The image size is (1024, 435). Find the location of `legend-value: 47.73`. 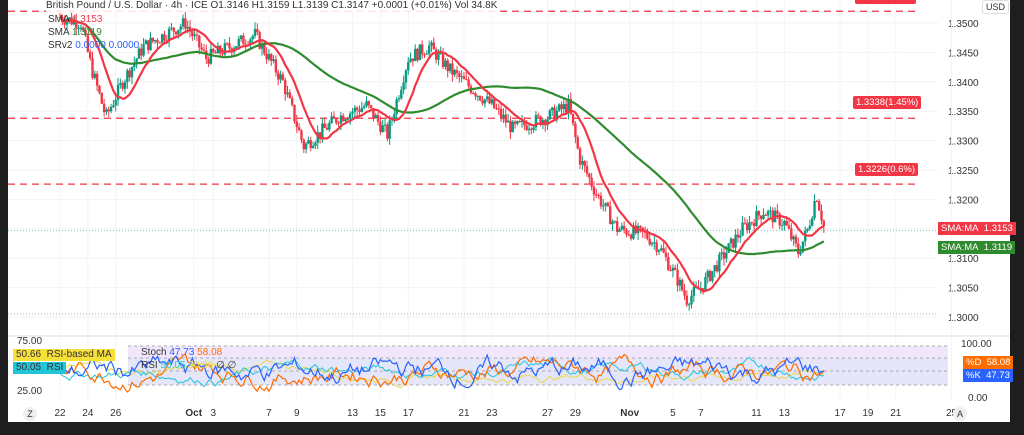

legend-value: 47.73 is located at coordinates (182, 352).